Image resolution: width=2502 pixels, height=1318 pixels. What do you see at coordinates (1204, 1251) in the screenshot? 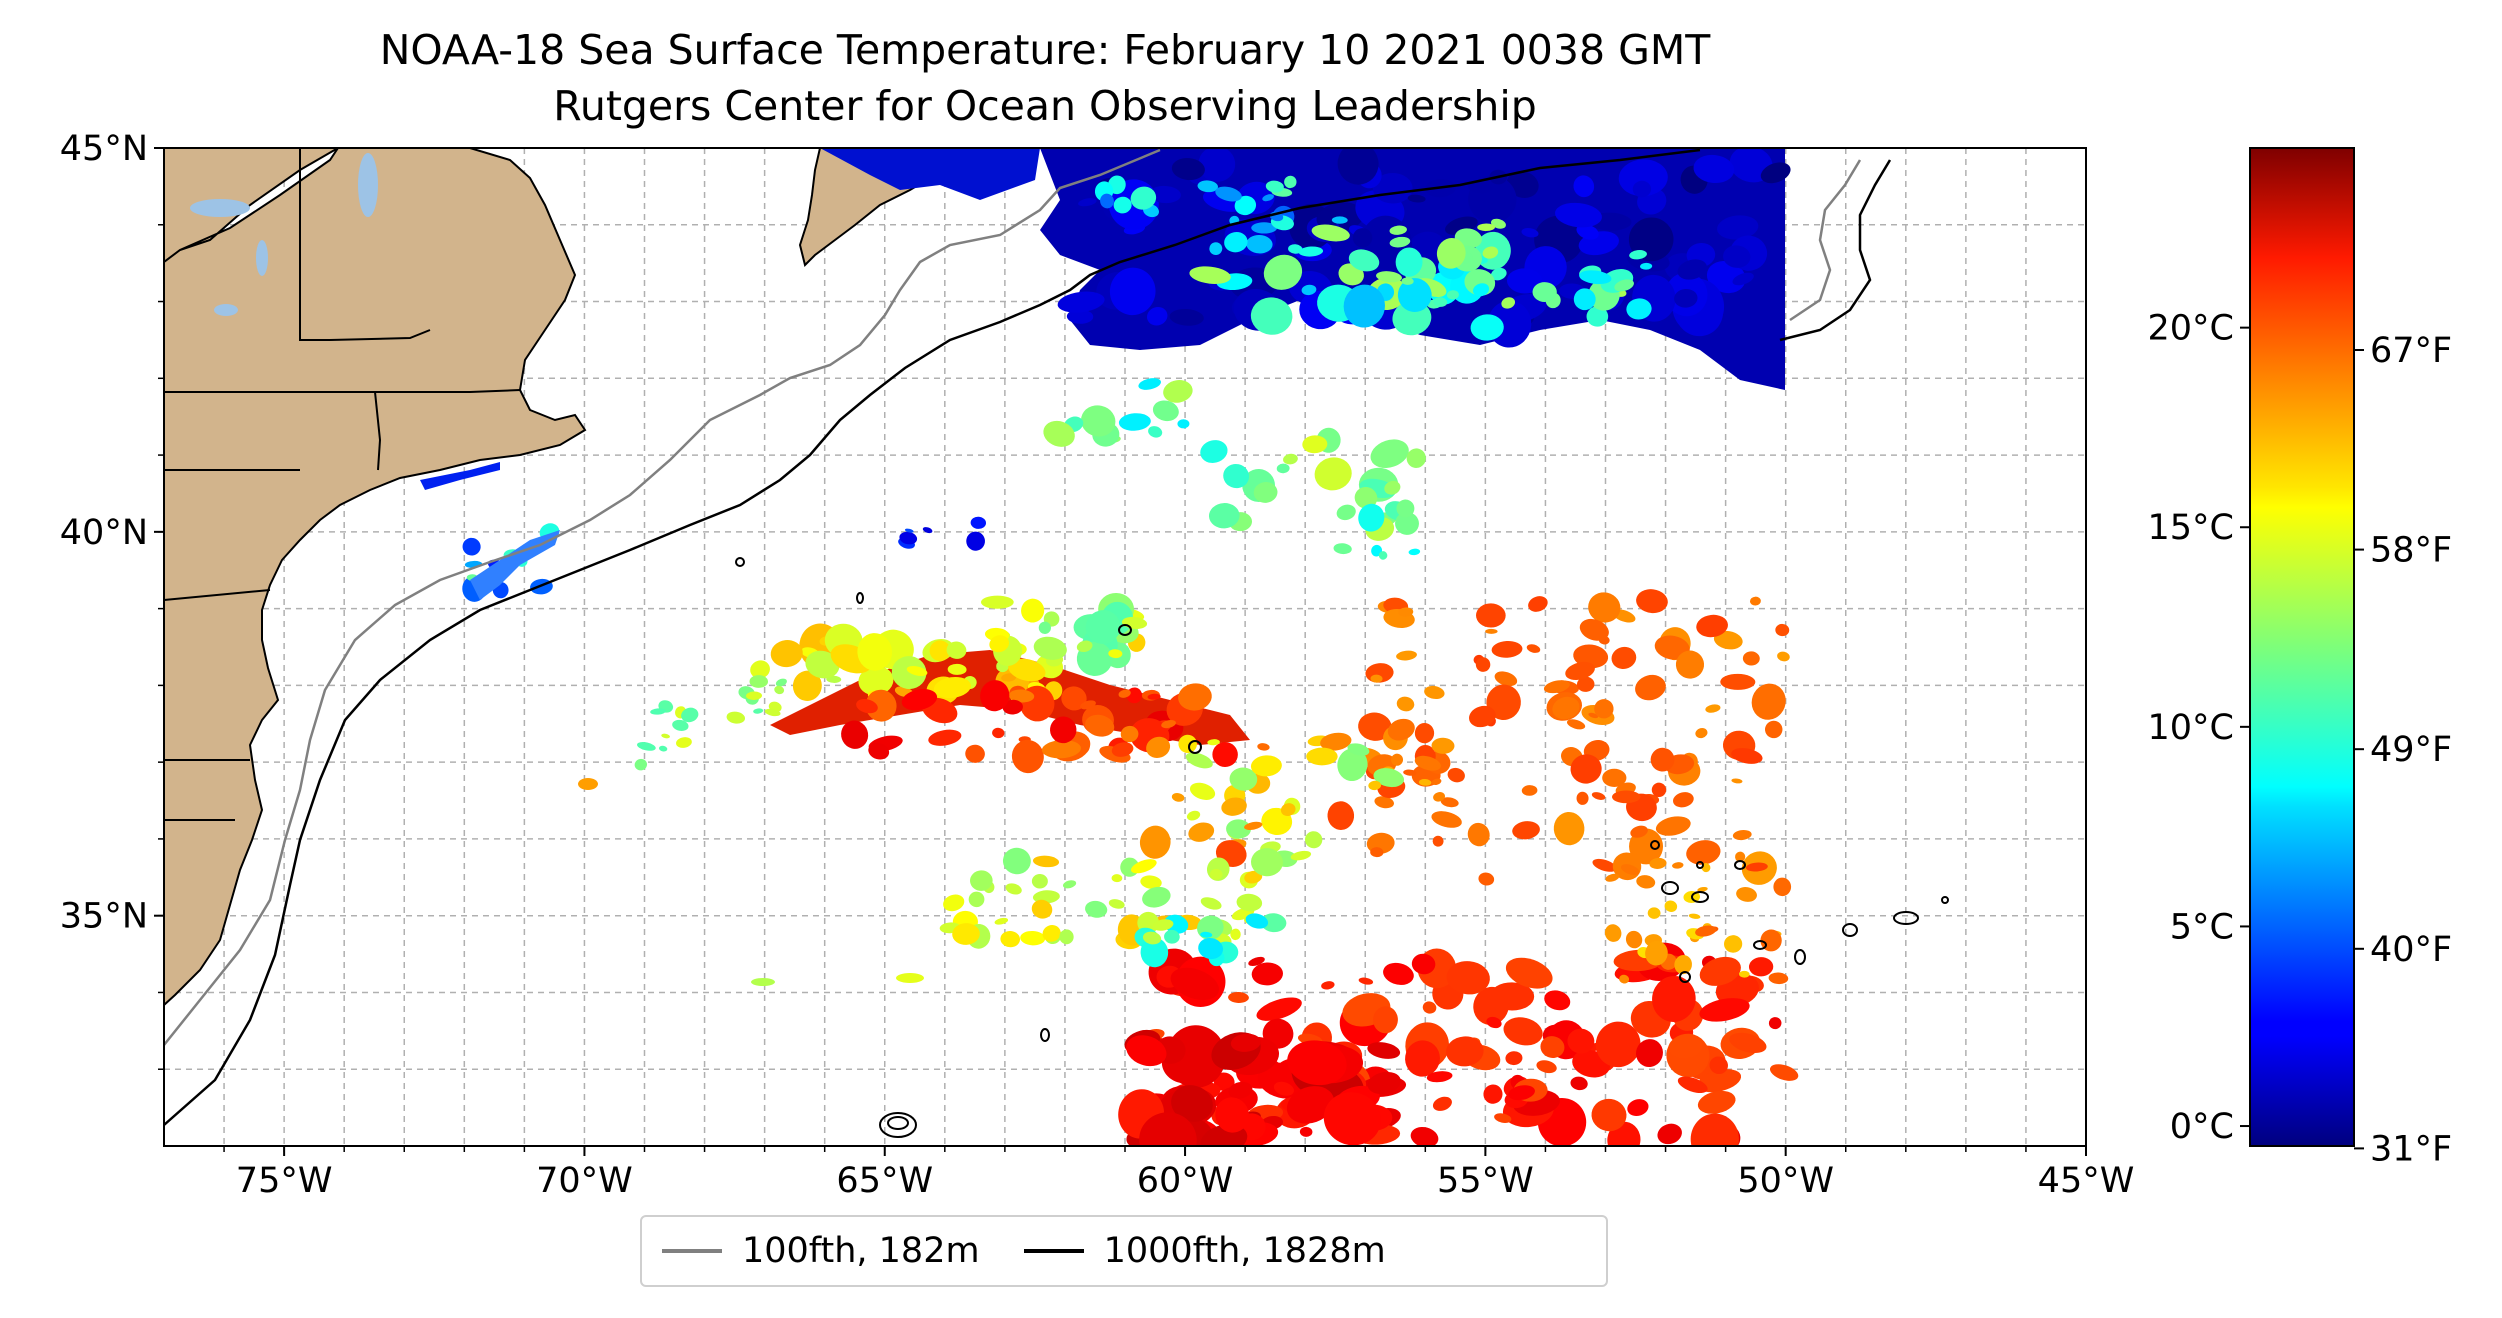
I see `legend-item-1000fth: 1000fth, 1828m` at bounding box center [1204, 1251].